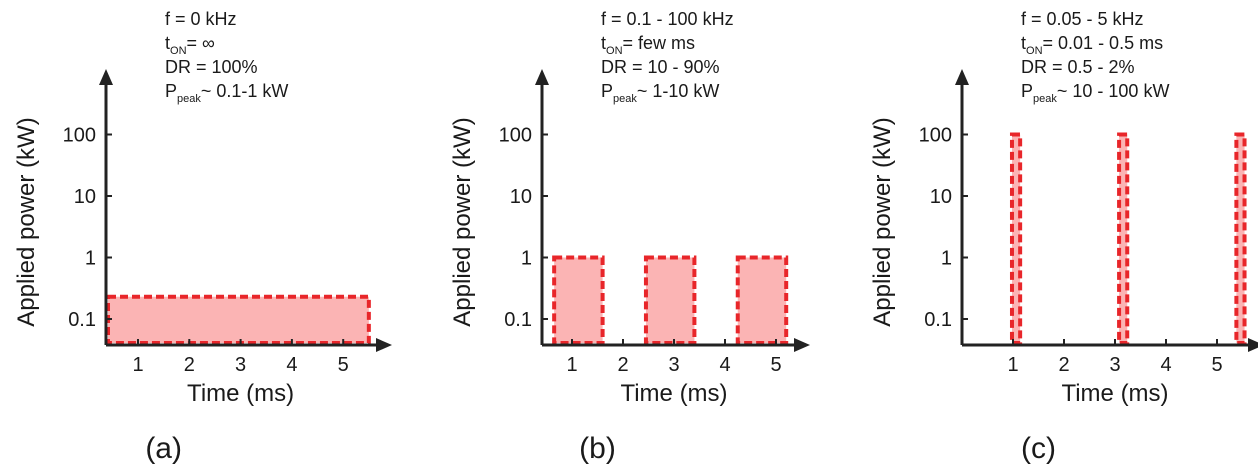 Image resolution: width=1258 pixels, height=471 pixels. What do you see at coordinates (1038, 448) in the screenshot?
I see `panel-caption: (c)` at bounding box center [1038, 448].